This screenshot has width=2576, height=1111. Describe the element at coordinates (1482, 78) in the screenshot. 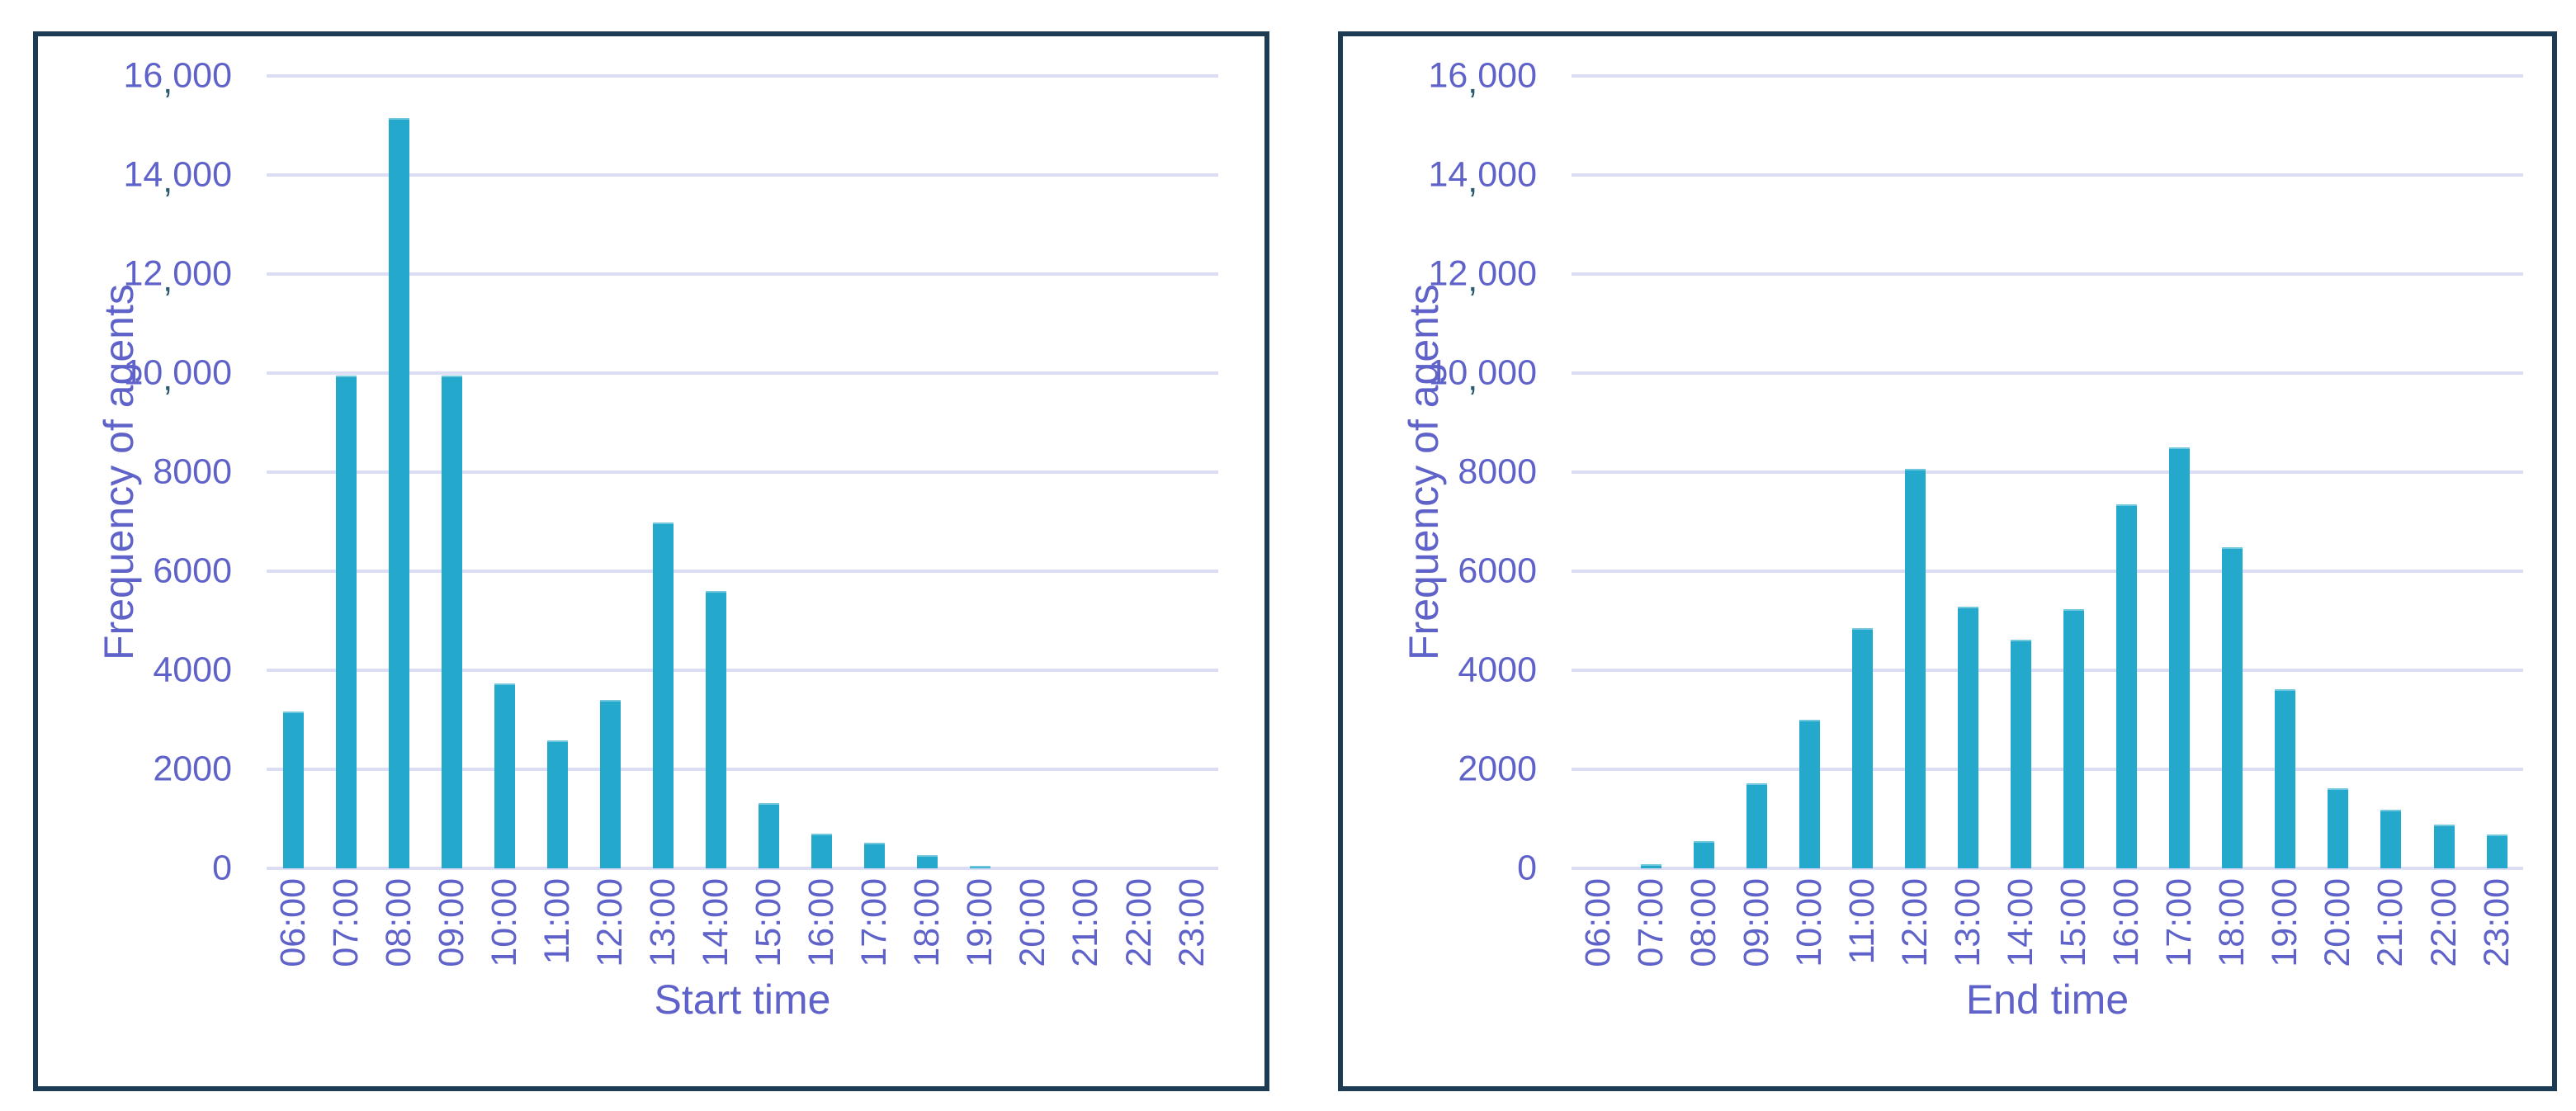

I see `y-tick-label: 16,000` at that location.